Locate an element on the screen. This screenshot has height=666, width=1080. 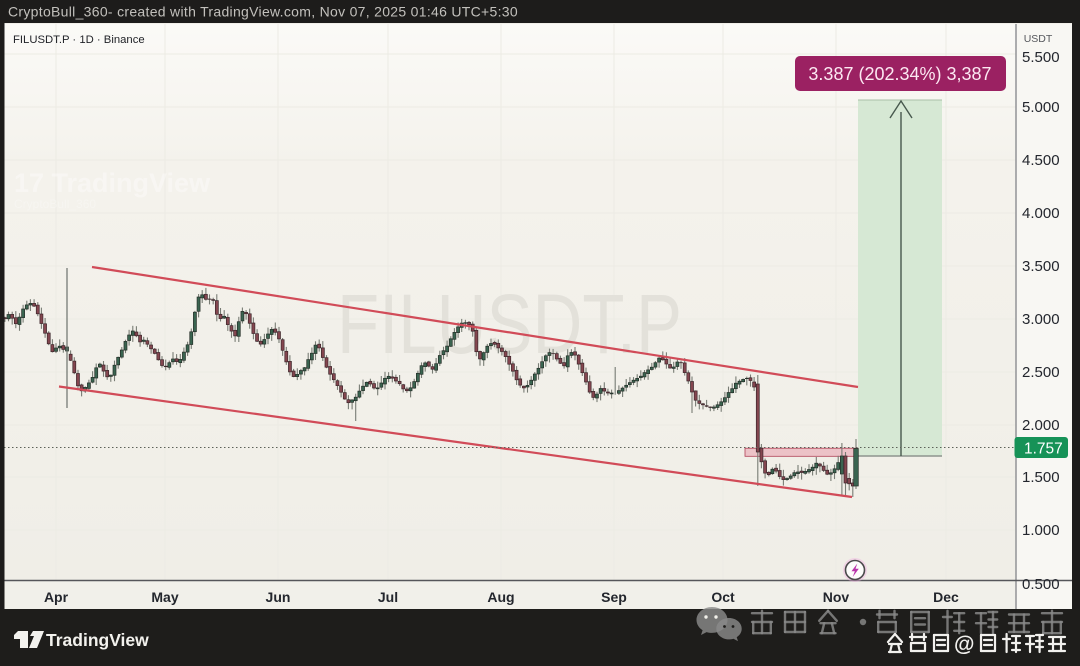
svg-text: Aug is located at coordinates (500, 597).